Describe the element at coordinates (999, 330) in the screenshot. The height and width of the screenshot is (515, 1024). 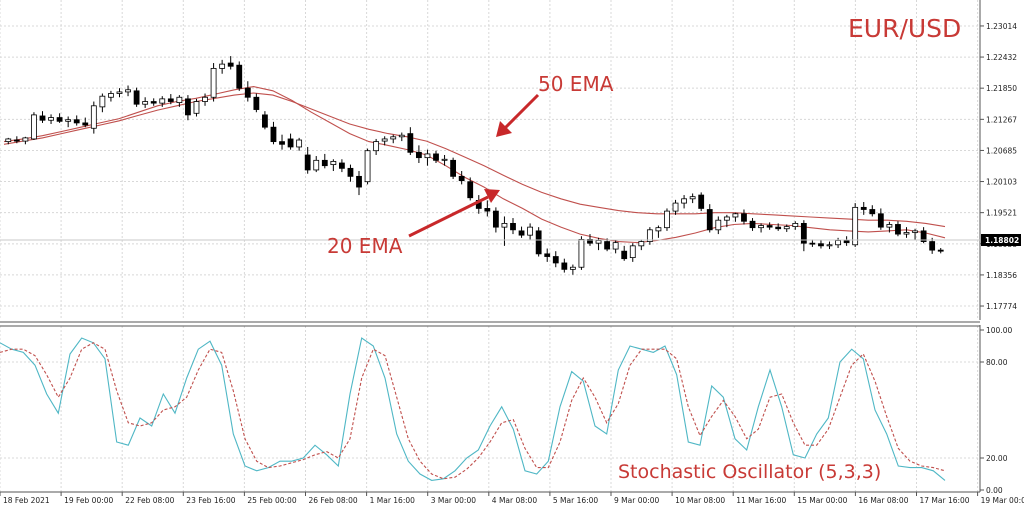
I see `osc-tick-label: 100.00` at that location.